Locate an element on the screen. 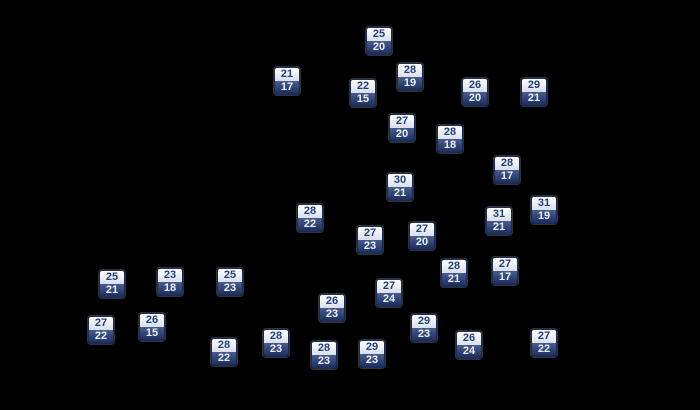 This screenshot has width=700, height=410. temperature-marker: 28 19 is located at coordinates (410, 77).